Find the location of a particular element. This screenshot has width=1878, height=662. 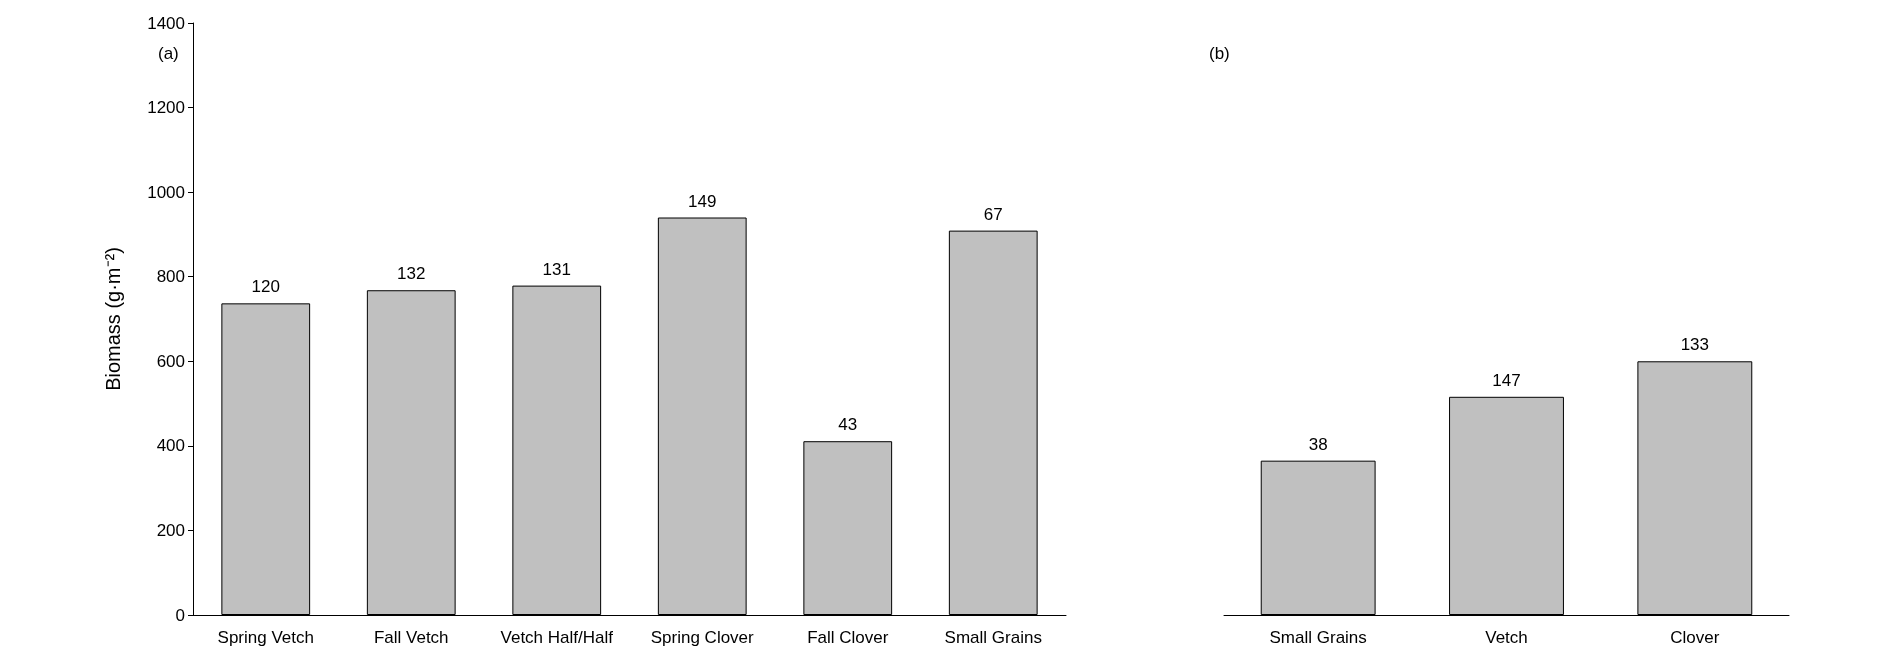

y-tick-label: 1000 is located at coordinates (166, 192).